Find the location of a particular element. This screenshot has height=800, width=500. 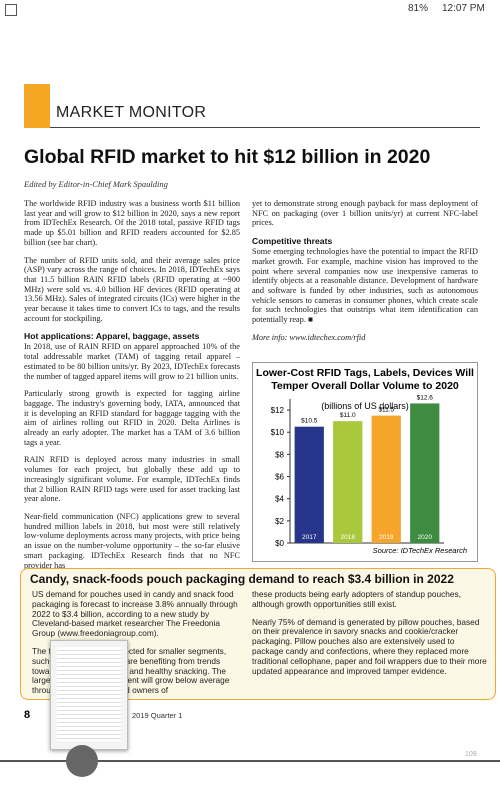

issue: 2019 Quarter 1 is located at coordinates (157, 715).